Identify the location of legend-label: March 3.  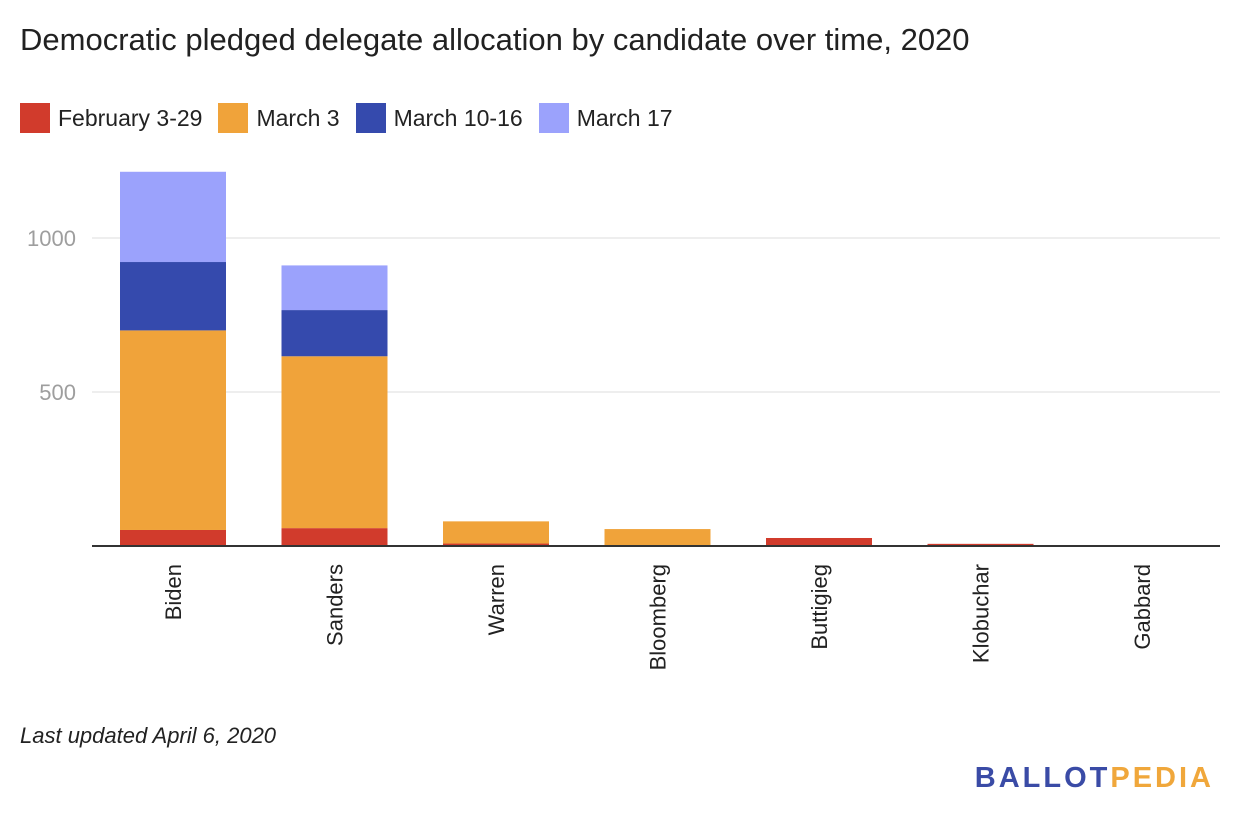
(298, 117).